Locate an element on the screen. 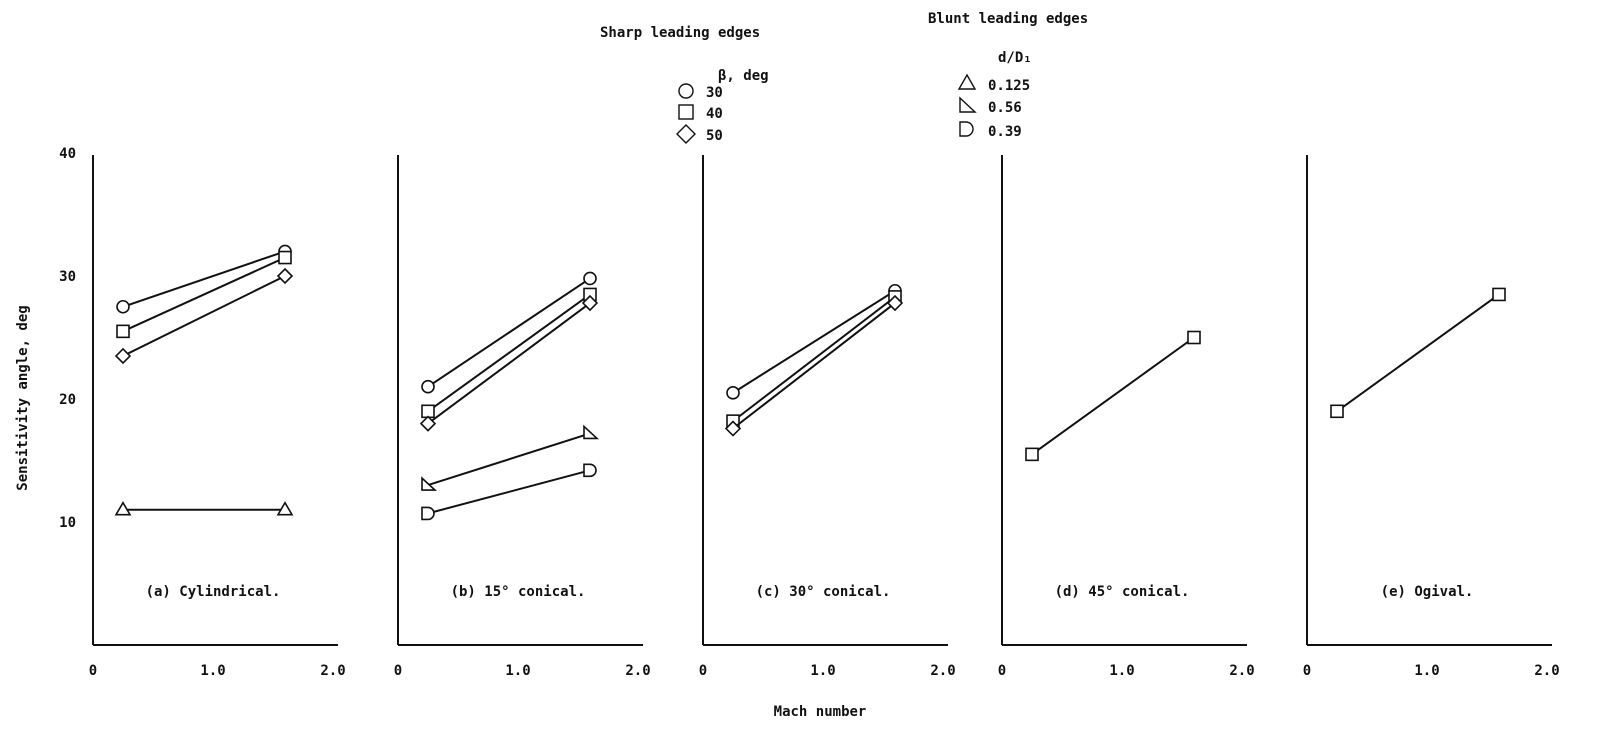 The image size is (1608, 739). legend-sharp-item: 50 is located at coordinates (699, 134).